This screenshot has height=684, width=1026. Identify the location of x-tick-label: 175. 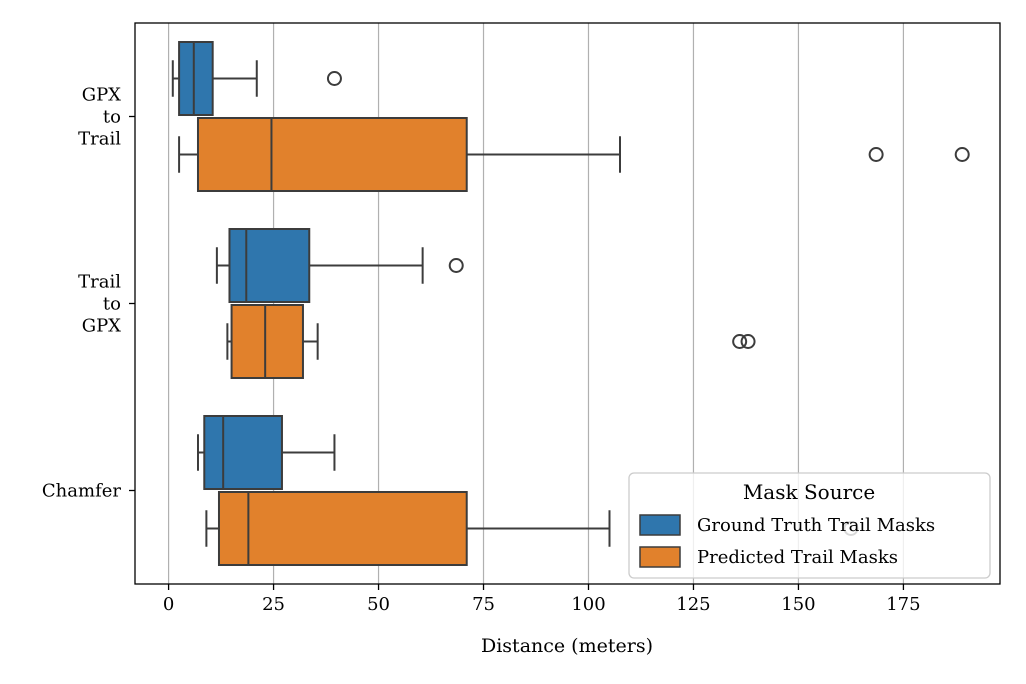
(903, 604).